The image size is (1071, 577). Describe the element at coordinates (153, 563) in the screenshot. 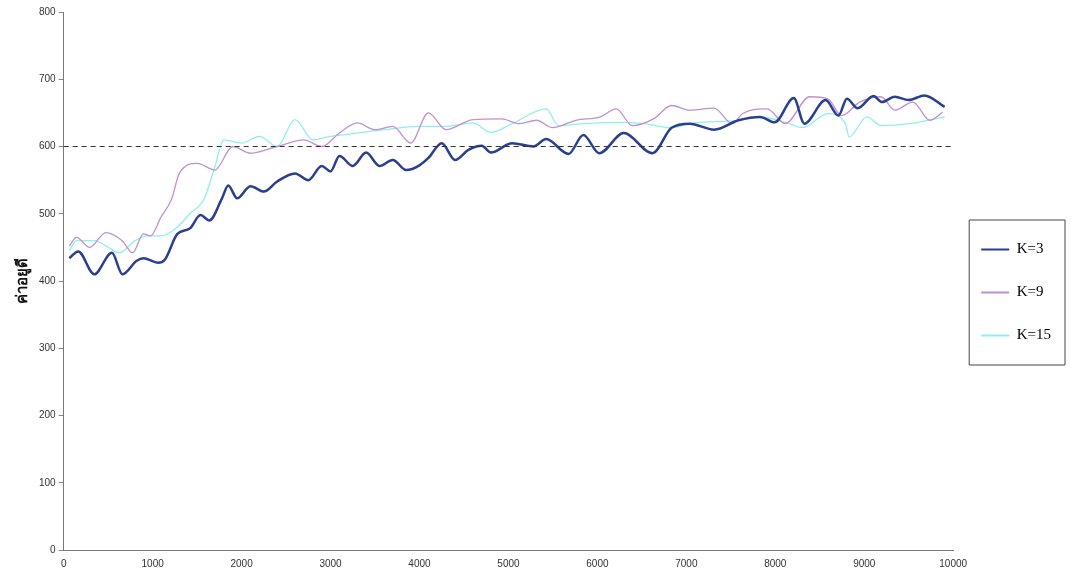

I see `x-tick-label: 1000` at that location.